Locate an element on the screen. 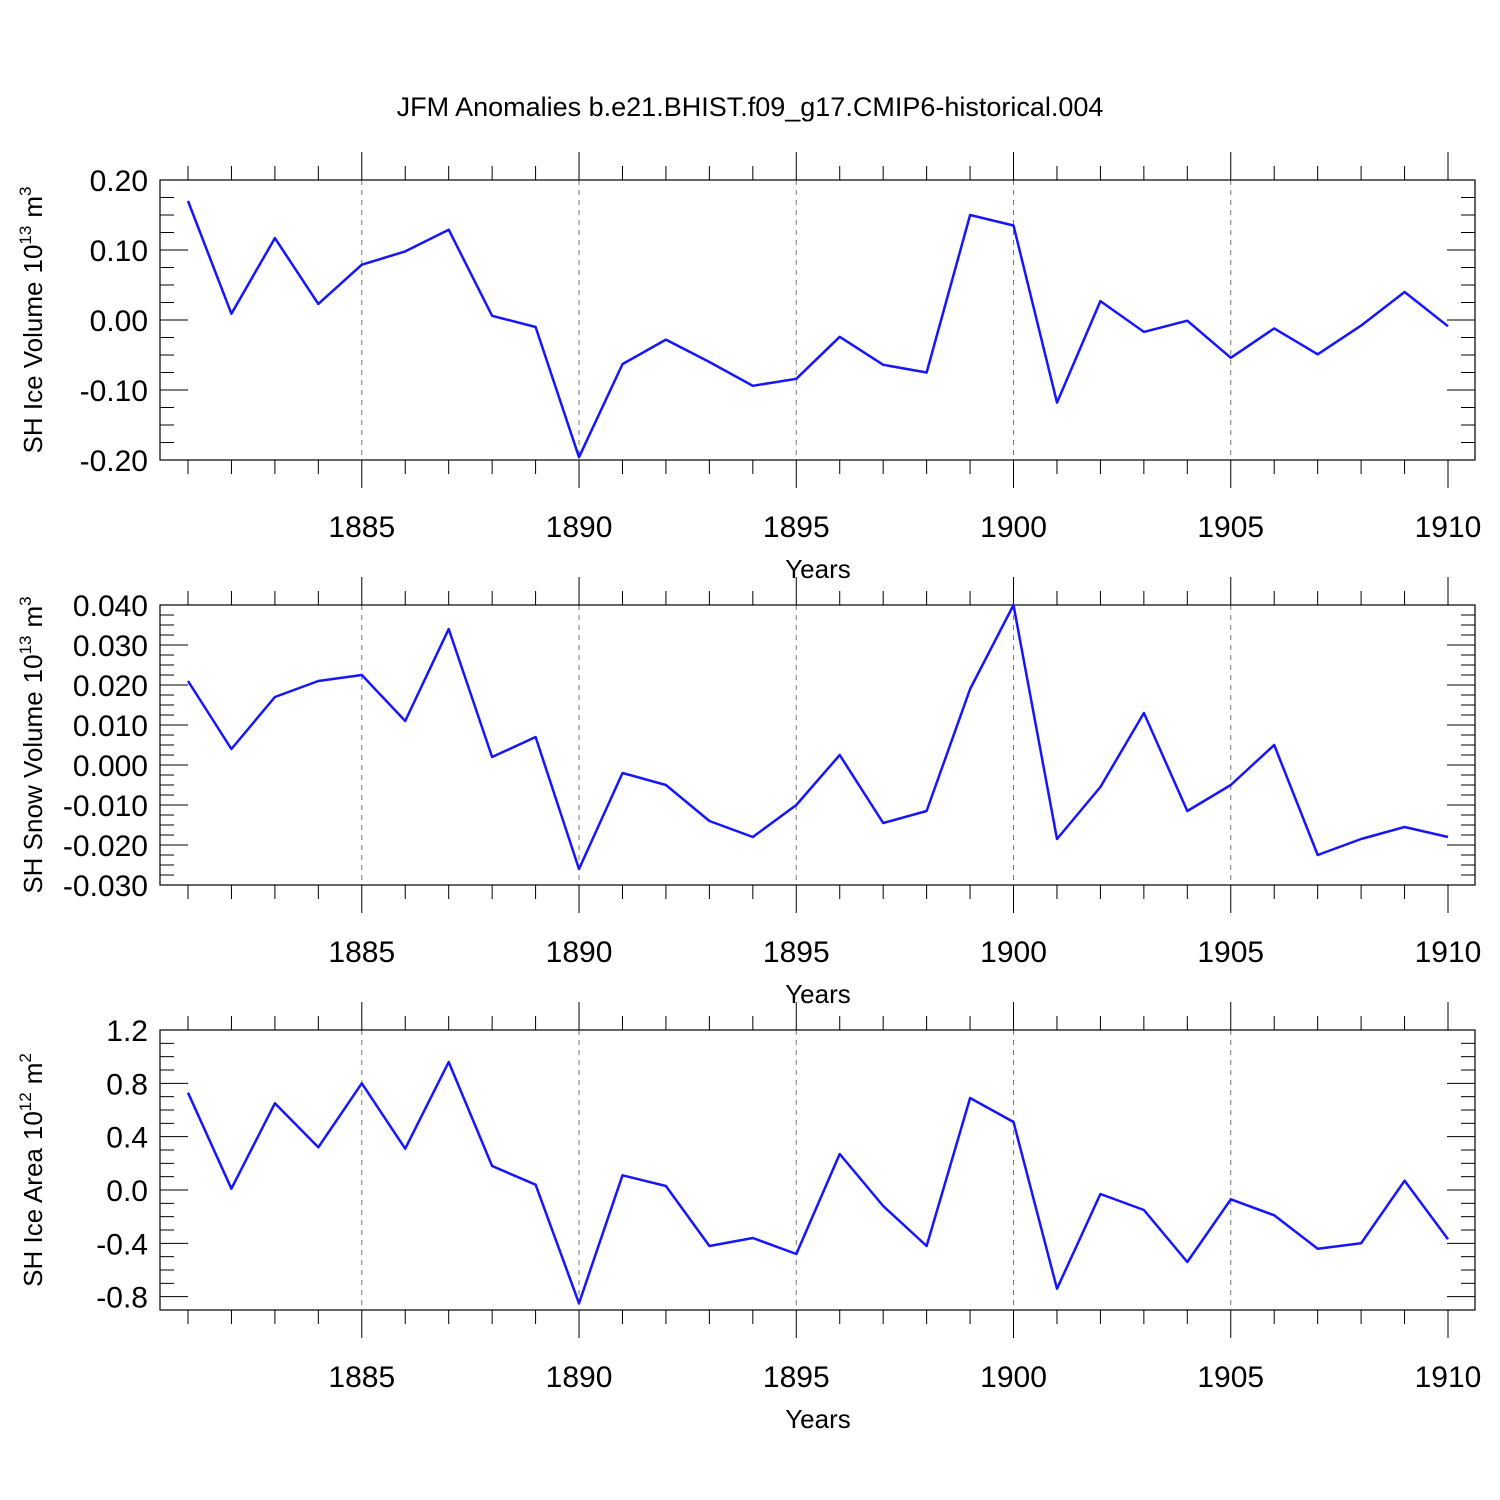  y-tick-label: 0.4 is located at coordinates (127, 1138).